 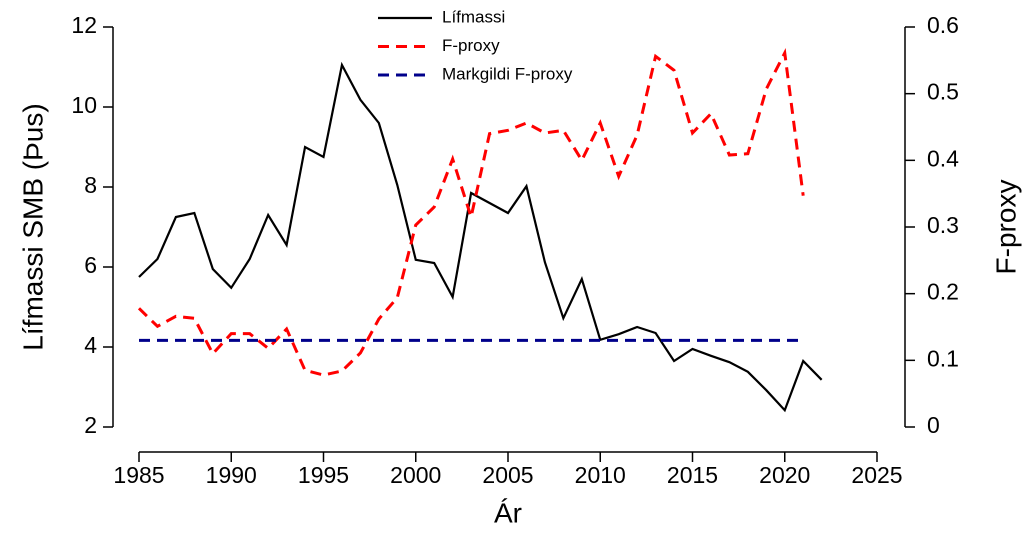 What do you see at coordinates (473, 16) in the screenshot?
I see `legend-label: Lífmassi` at bounding box center [473, 16].